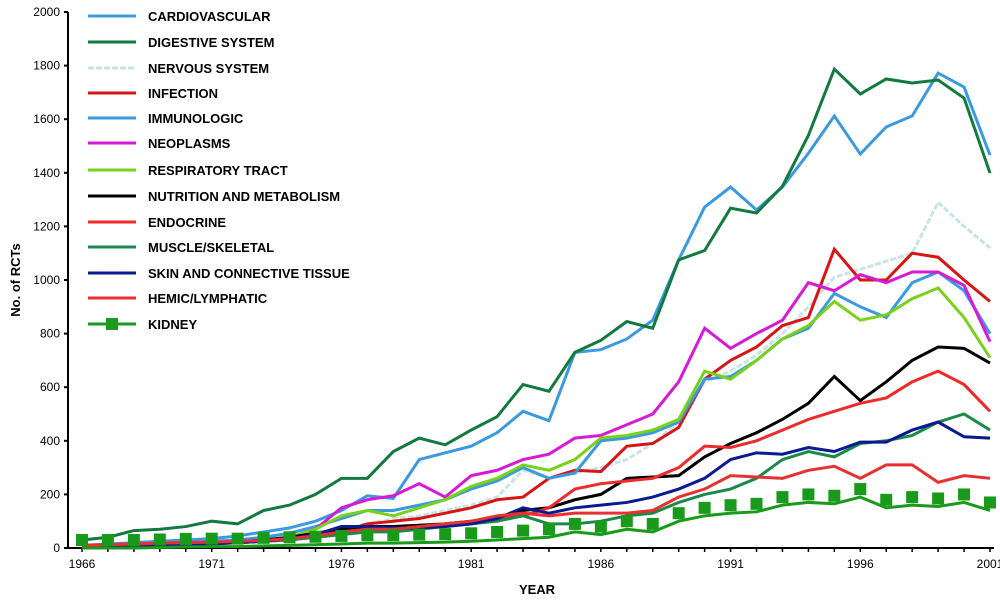 Image resolution: width=1000 pixels, height=603 pixels. What do you see at coordinates (82, 564) in the screenshot?
I see `x-tick-label: 1966` at bounding box center [82, 564].